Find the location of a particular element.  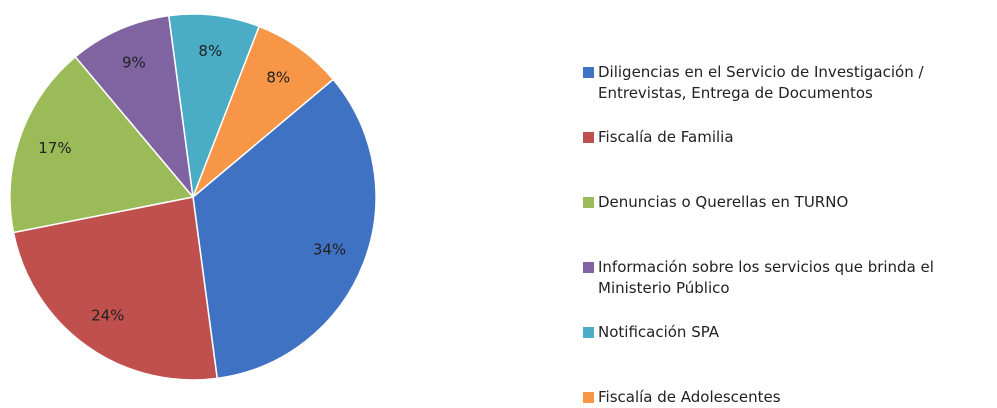

legend-label: Denuncias o Querellas en TURNO is located at coordinates (723, 202).